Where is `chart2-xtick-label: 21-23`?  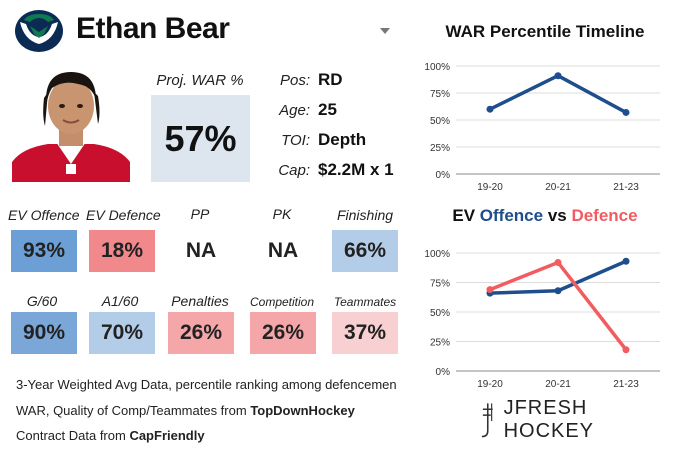
chart2-xtick-label: 21-23 is located at coordinates (626, 384).